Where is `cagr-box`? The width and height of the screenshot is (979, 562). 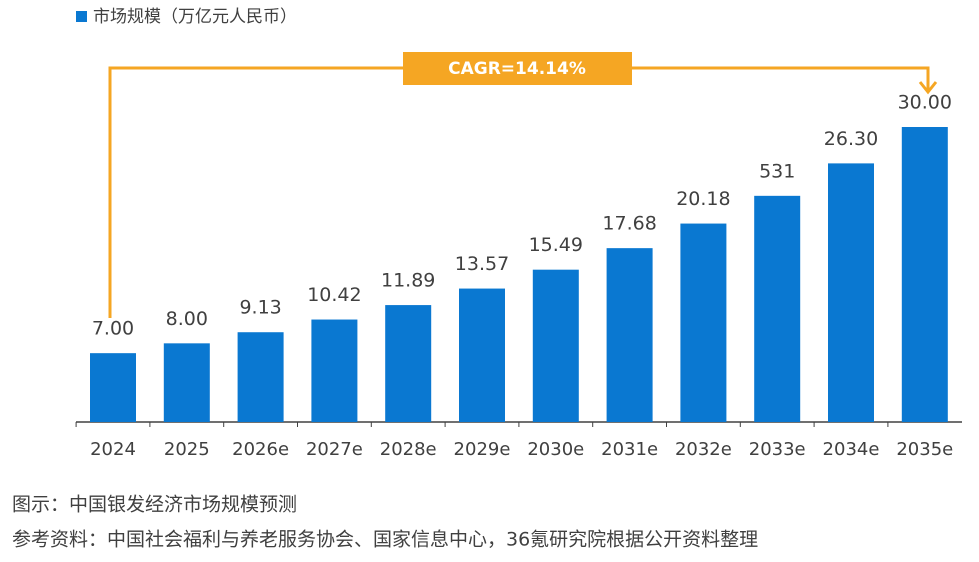
cagr-box is located at coordinates (517, 68).